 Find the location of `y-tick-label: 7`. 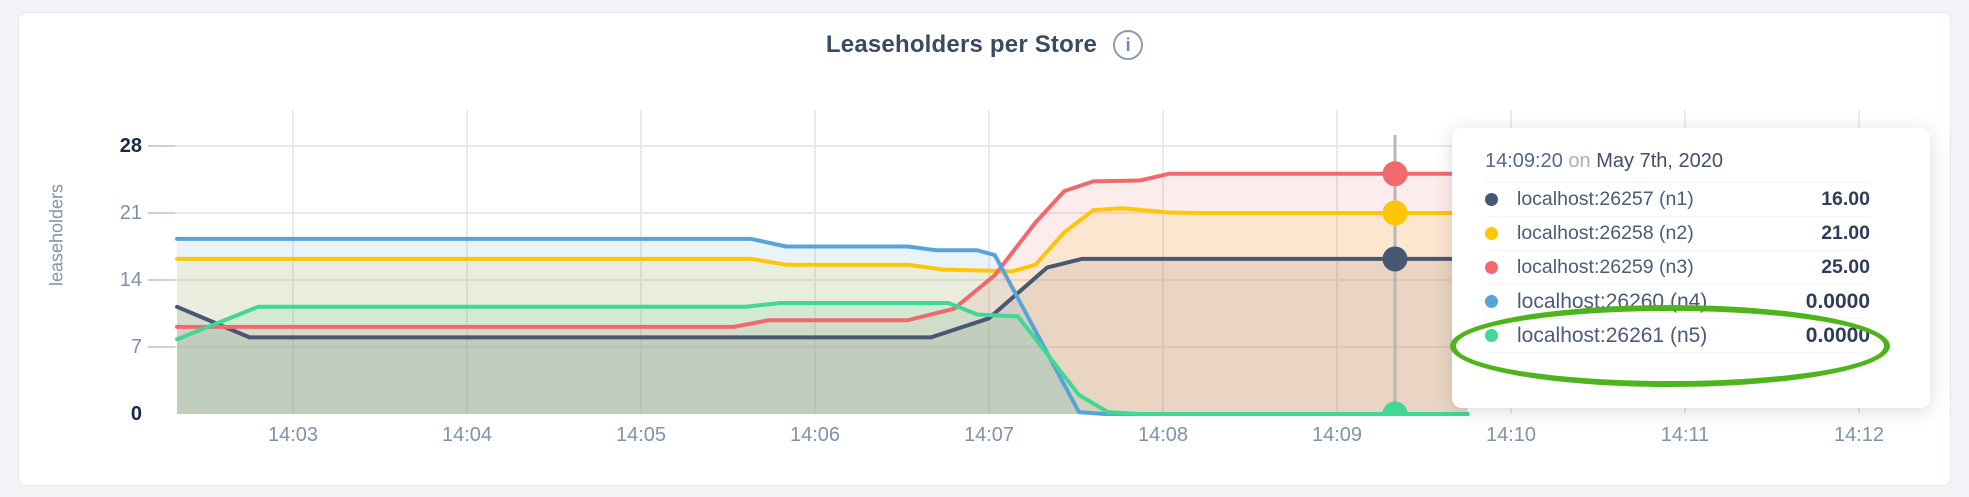

y-tick-label: 7 is located at coordinates (136, 347).